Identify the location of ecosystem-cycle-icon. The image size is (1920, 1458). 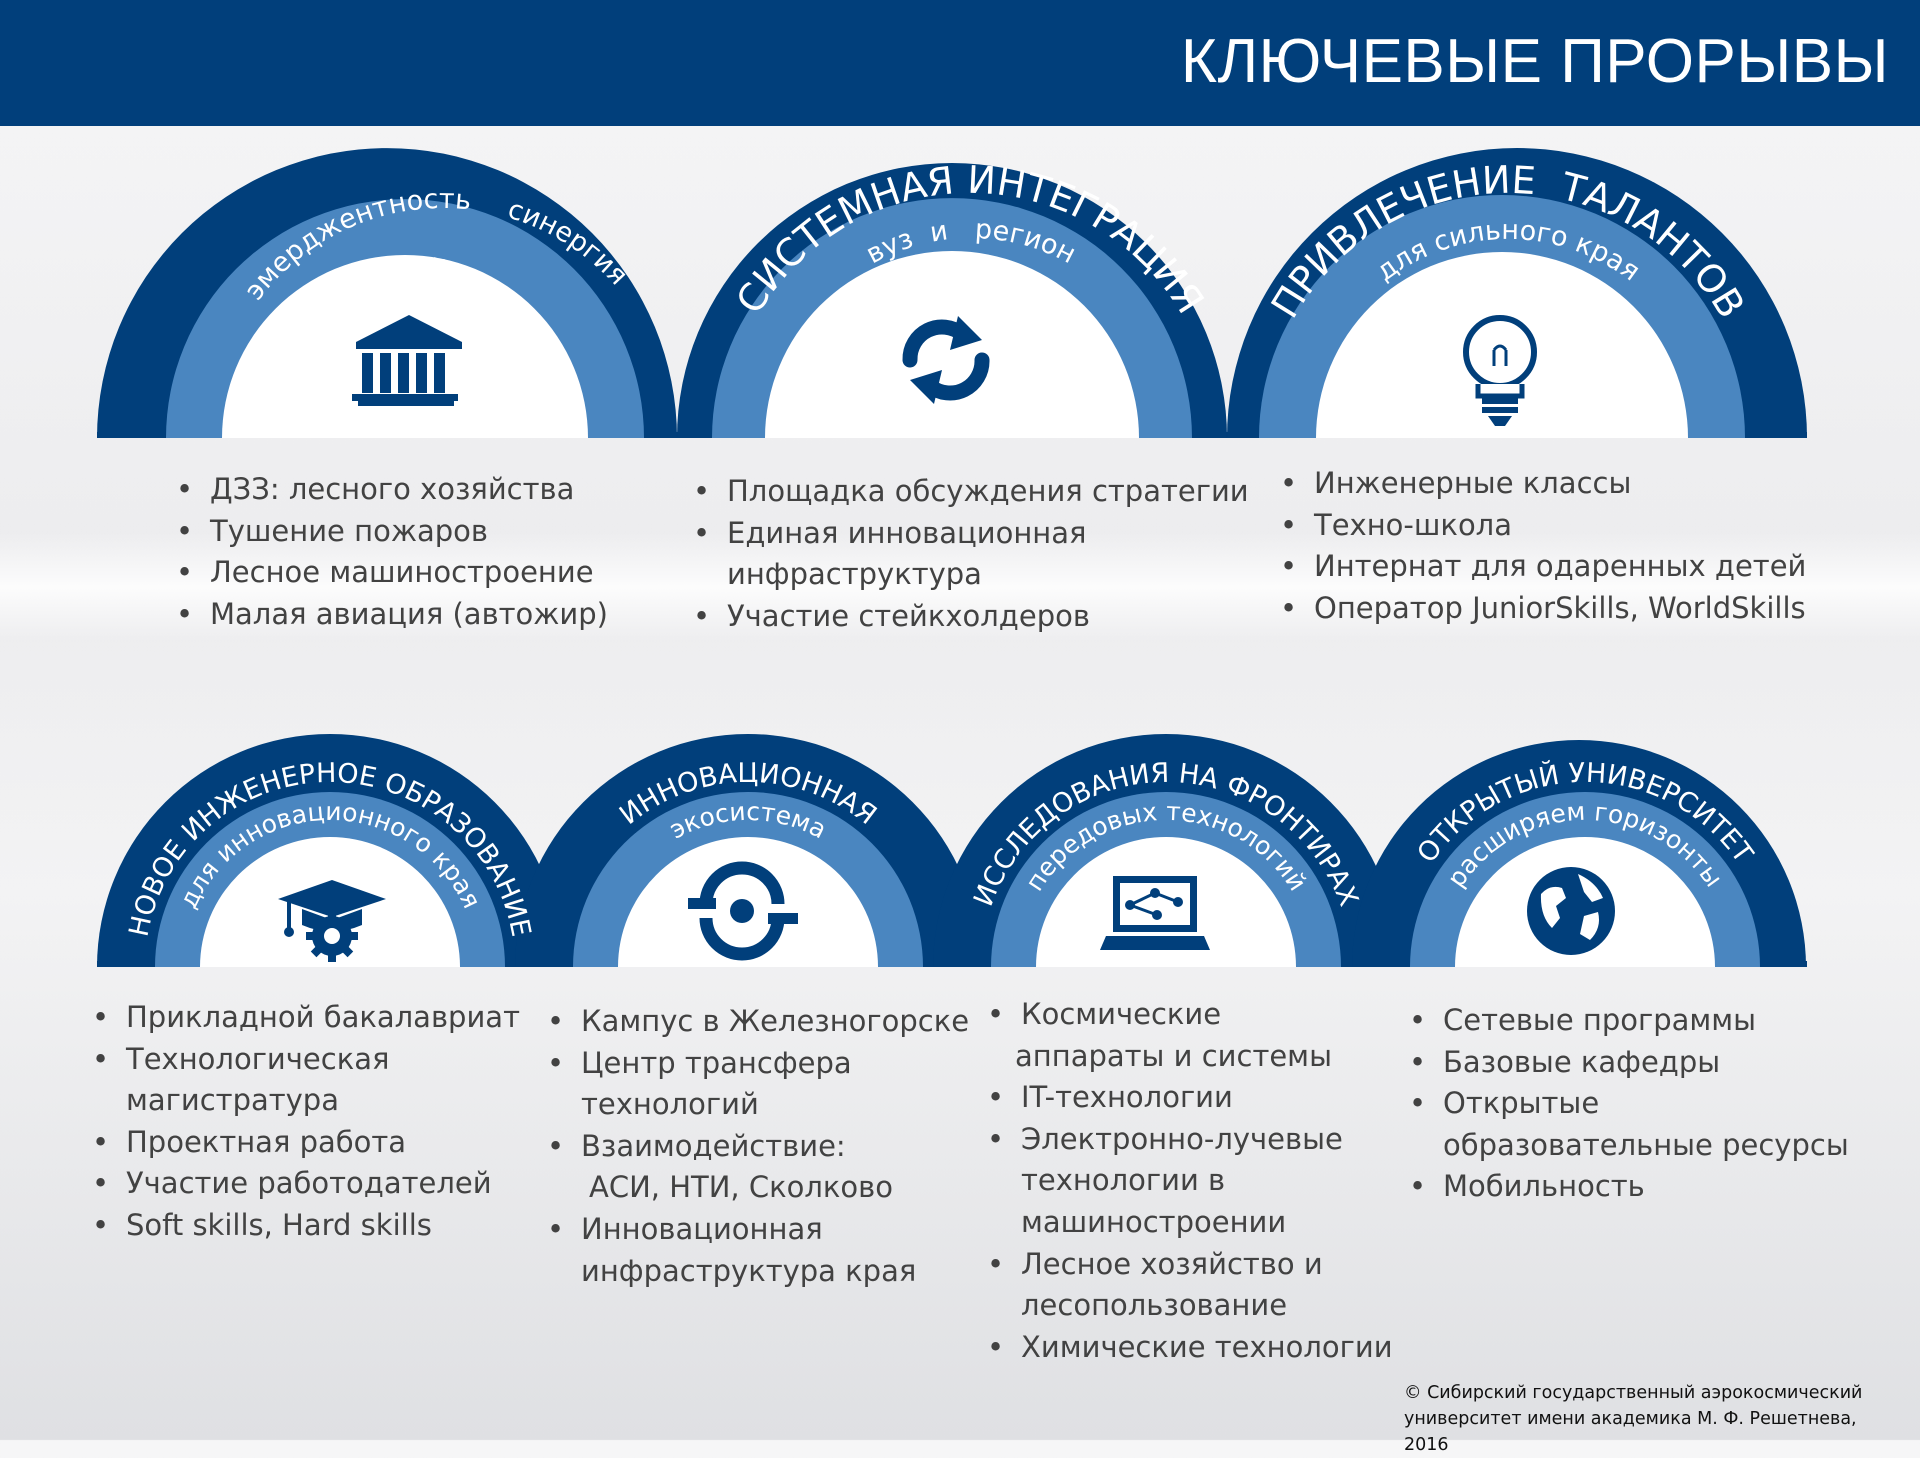
(743, 911).